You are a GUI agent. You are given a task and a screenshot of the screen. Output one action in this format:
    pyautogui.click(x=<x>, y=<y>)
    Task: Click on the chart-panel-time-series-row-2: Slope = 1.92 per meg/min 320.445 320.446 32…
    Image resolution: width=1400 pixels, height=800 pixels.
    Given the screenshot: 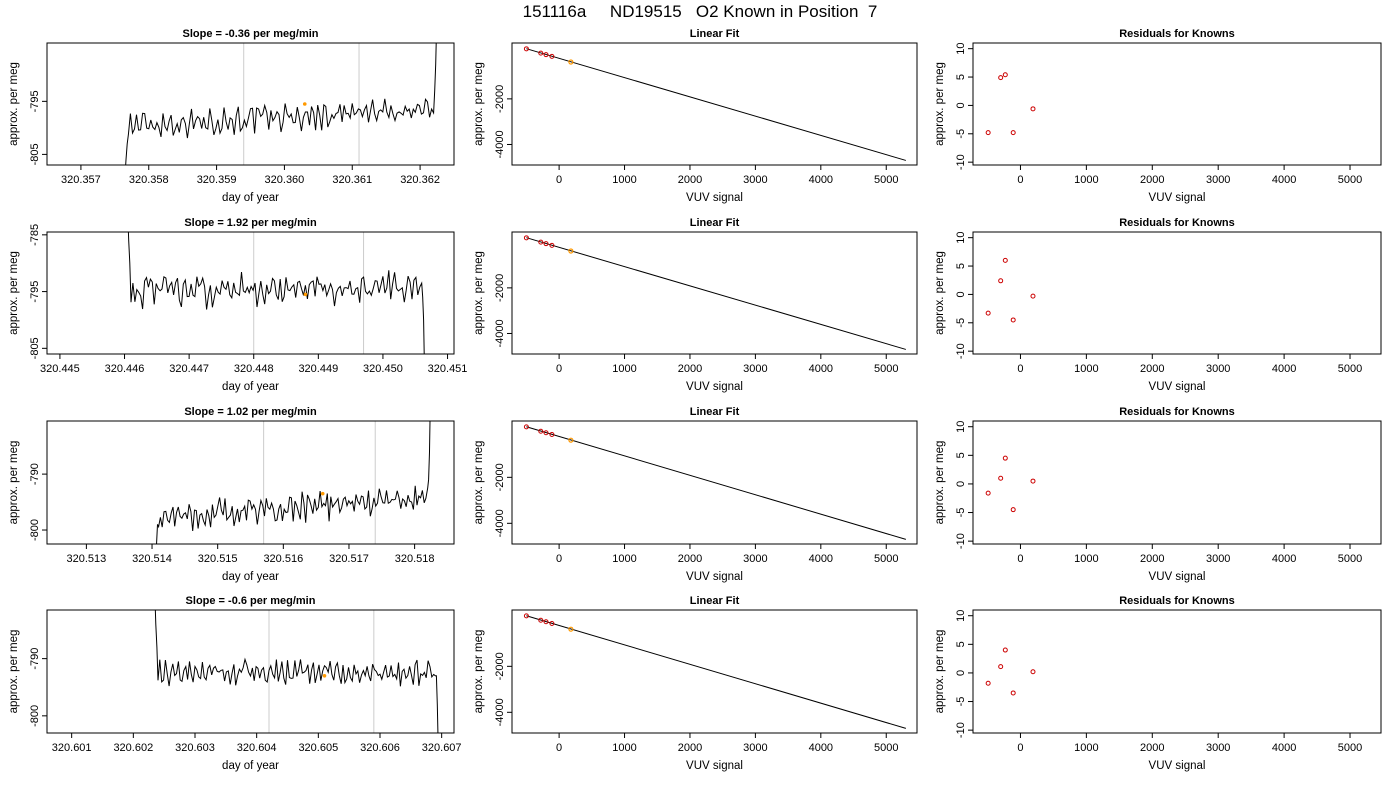 What is the action you would take?
    pyautogui.click(x=238, y=305)
    